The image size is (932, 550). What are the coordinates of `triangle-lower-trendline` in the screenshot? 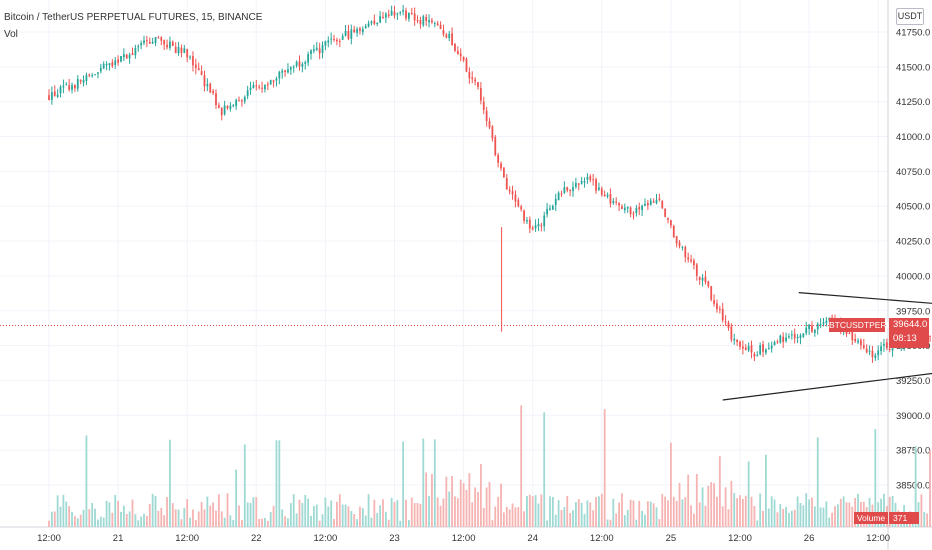 It's located at (827, 386).